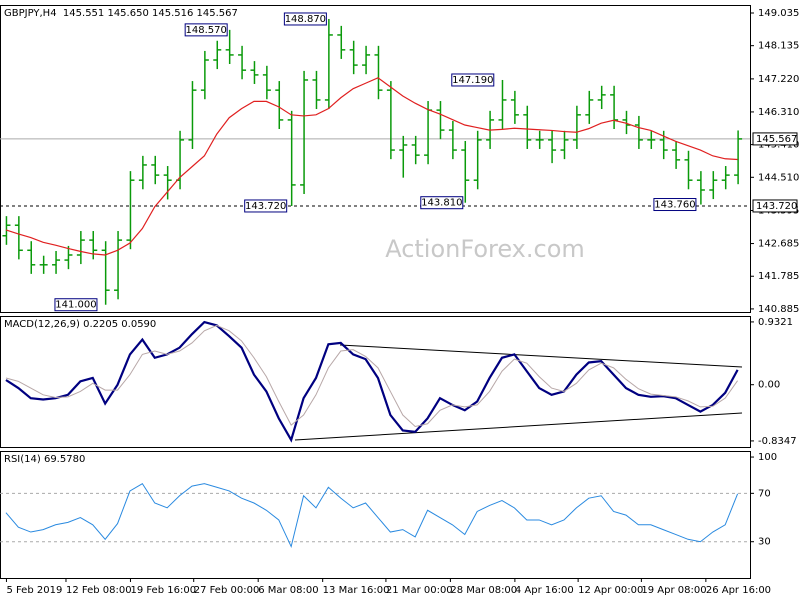 This screenshot has width=800, height=600. Describe the element at coordinates (163, 590) in the screenshot. I see `x-tick-label: 19 Feb 16:00` at that location.